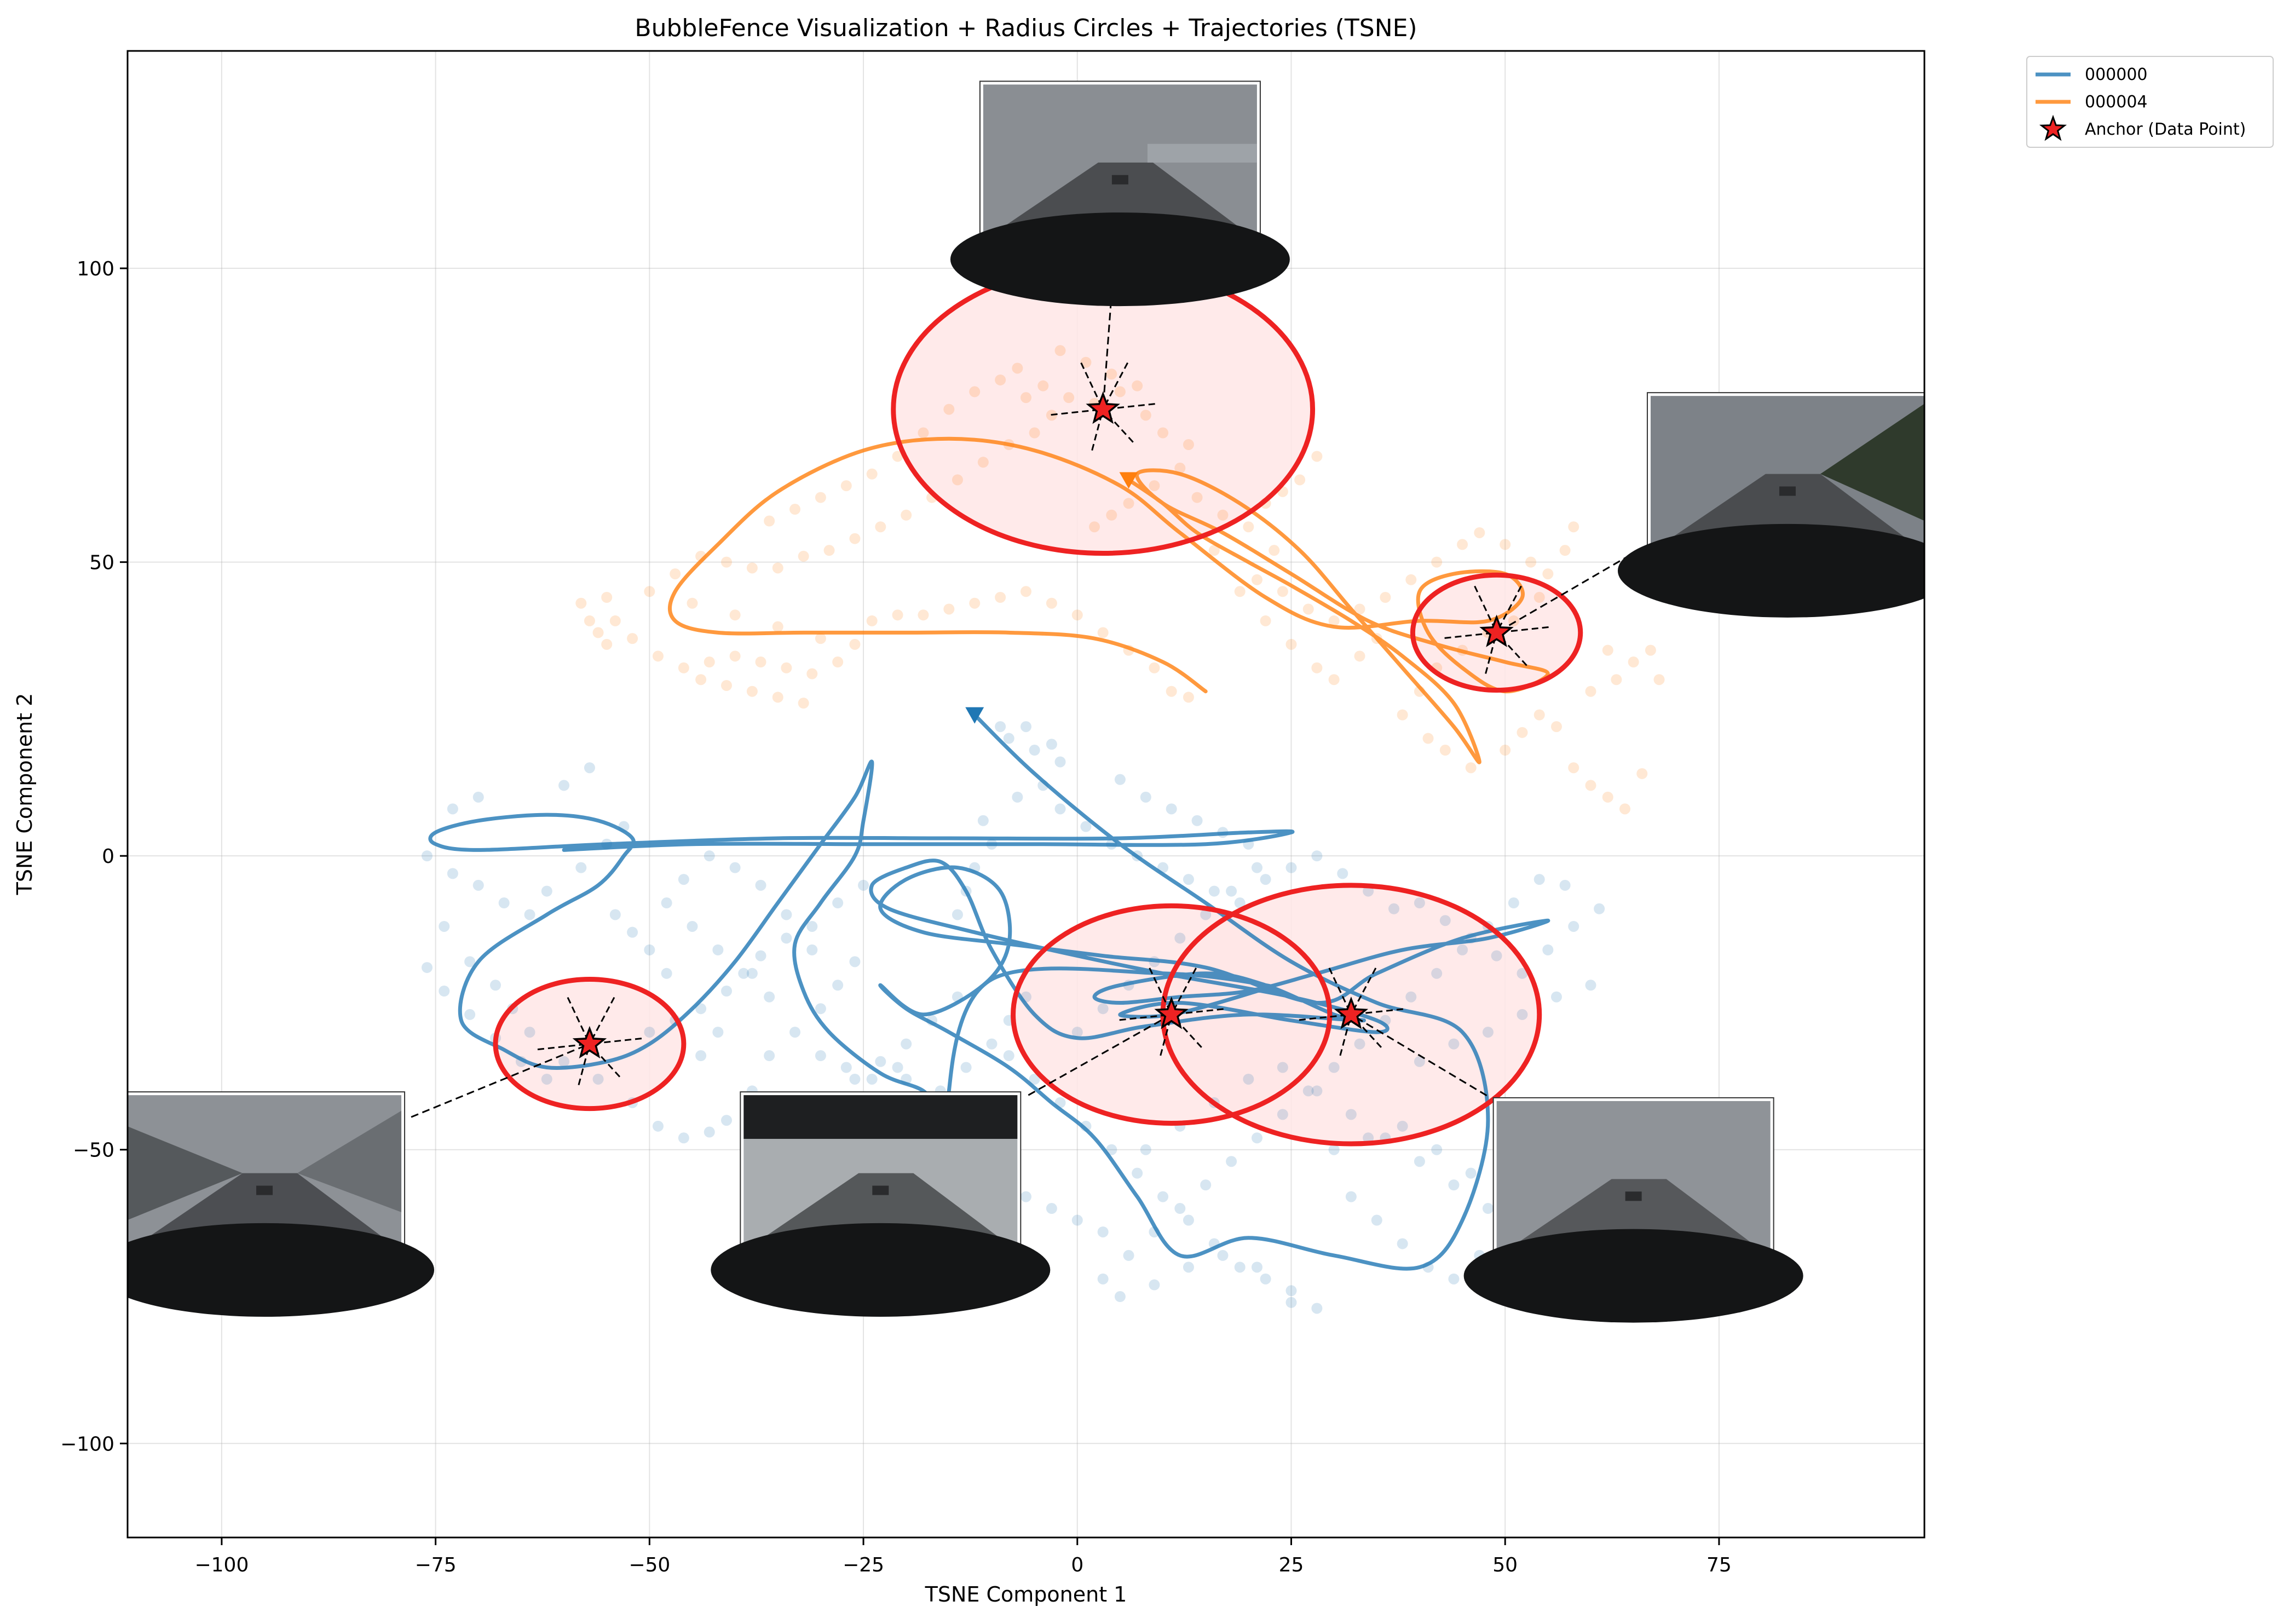 The width and height of the screenshot is (2283, 1624). I want to click on thumbnail-bridge-deck, so click(880, 1117).